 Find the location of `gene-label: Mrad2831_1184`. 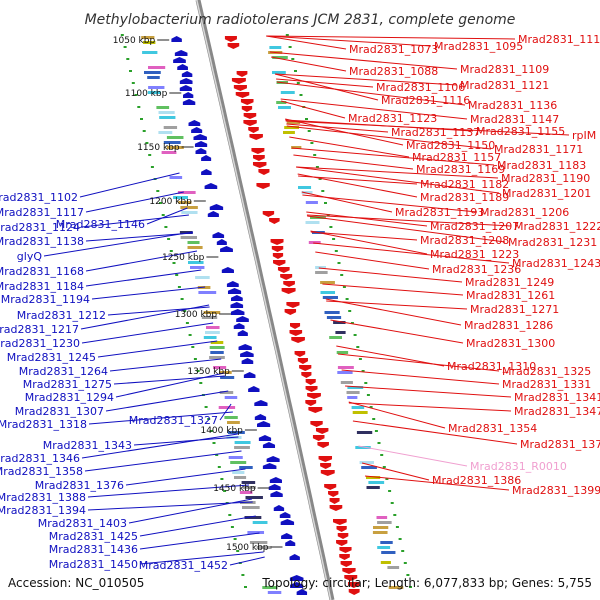

gene-label: Mrad2831_1184 is located at coordinates (42, 286).